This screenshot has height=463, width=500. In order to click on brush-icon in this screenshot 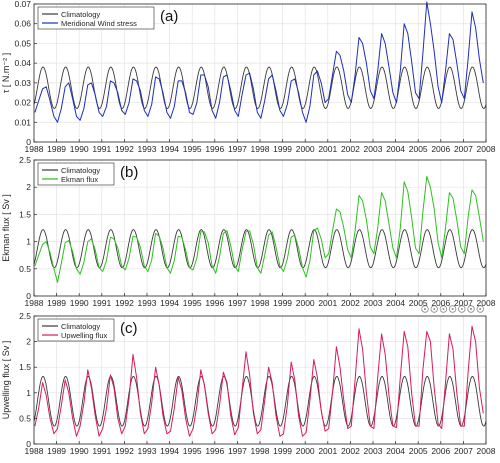, I will do `click(434, 309)`.